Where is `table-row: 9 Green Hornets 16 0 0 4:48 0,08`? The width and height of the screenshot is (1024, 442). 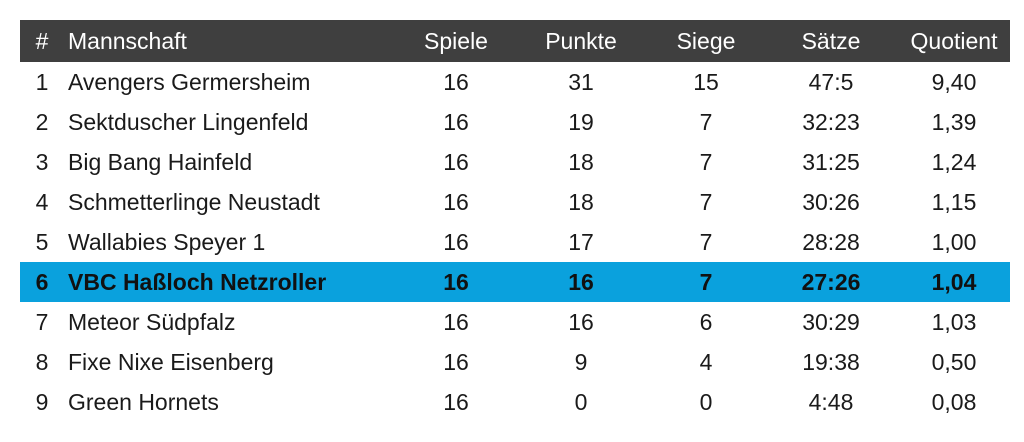
table-row: 9 Green Hornets 16 0 0 4:48 0,08 is located at coordinates (515, 402).